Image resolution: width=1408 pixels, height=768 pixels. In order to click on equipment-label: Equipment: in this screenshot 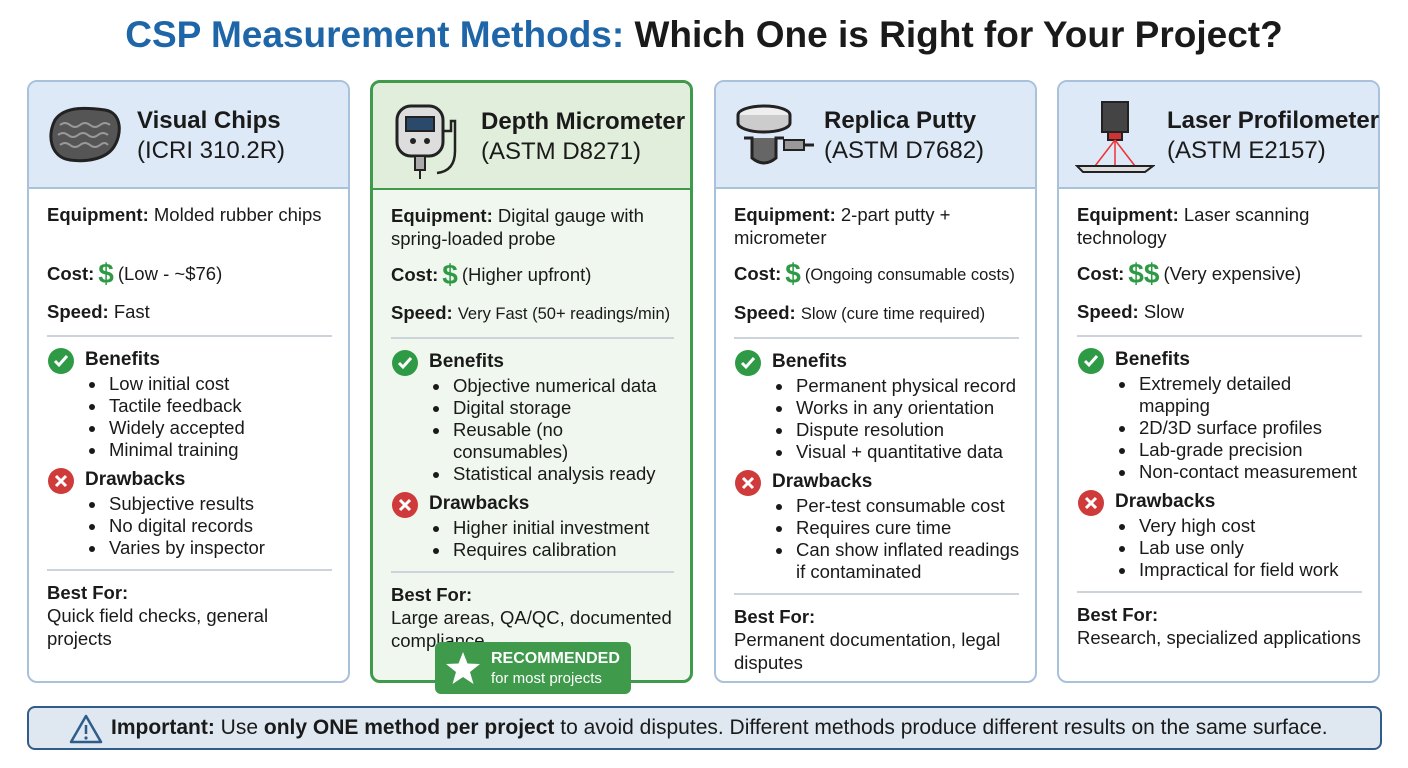, I will do `click(785, 214)`.